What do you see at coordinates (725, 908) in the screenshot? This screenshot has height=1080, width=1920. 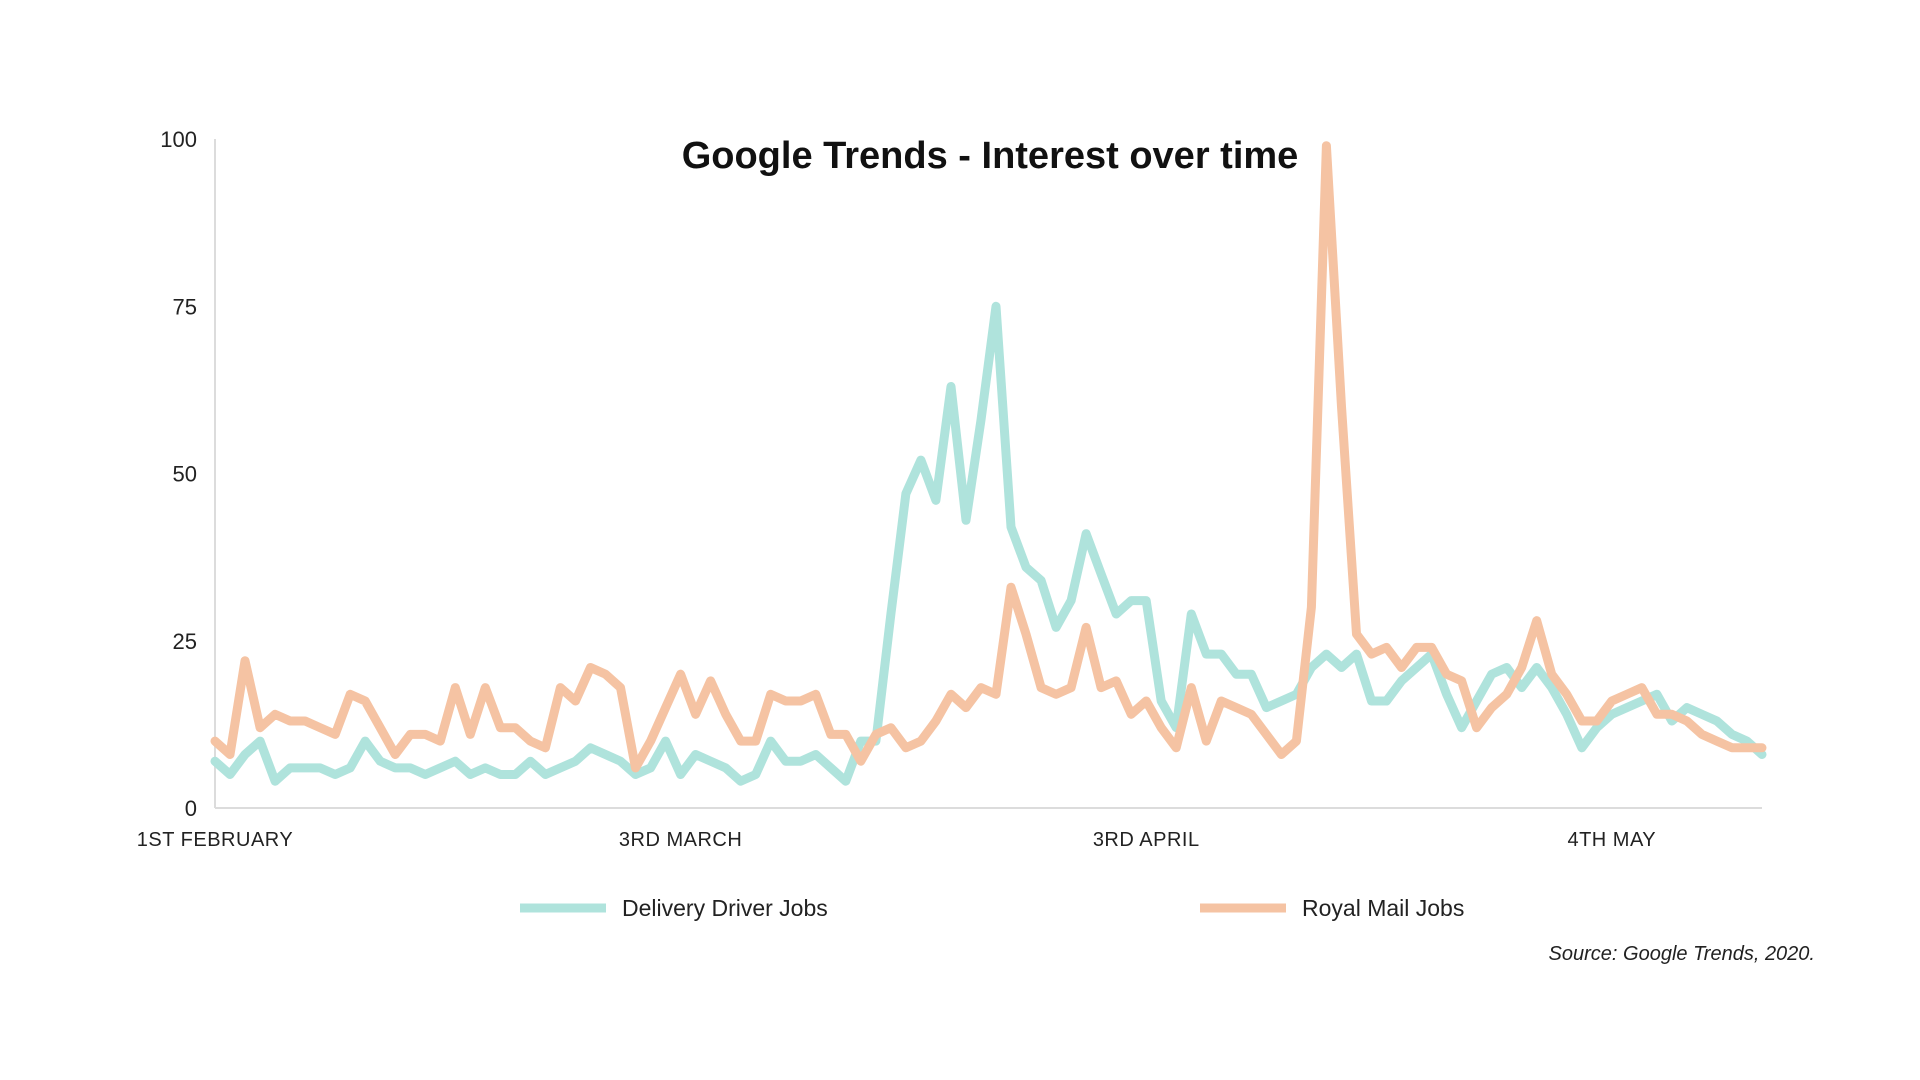 I see `legend-label: Delivery Driver Jobs` at bounding box center [725, 908].